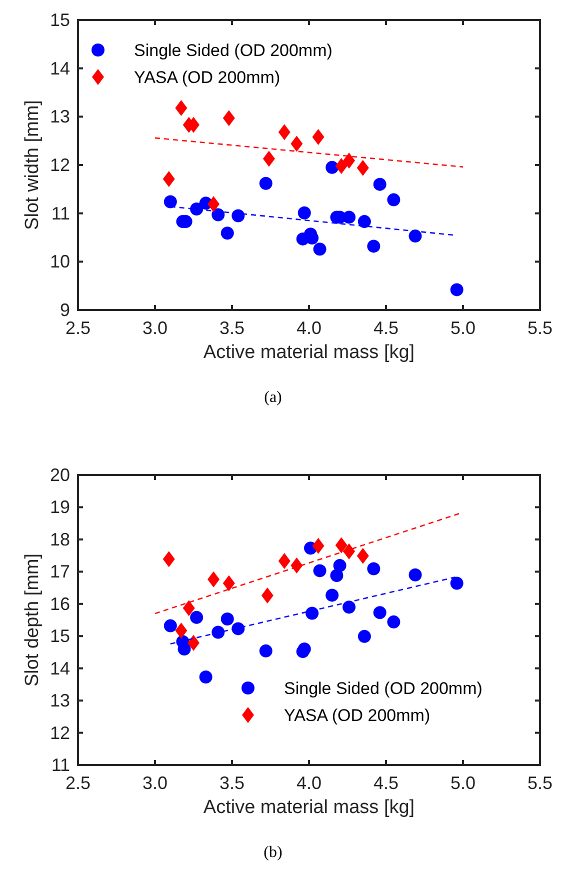  What do you see at coordinates (60, 539) in the screenshot?
I see `y-tick-label: 18` at bounding box center [60, 539].